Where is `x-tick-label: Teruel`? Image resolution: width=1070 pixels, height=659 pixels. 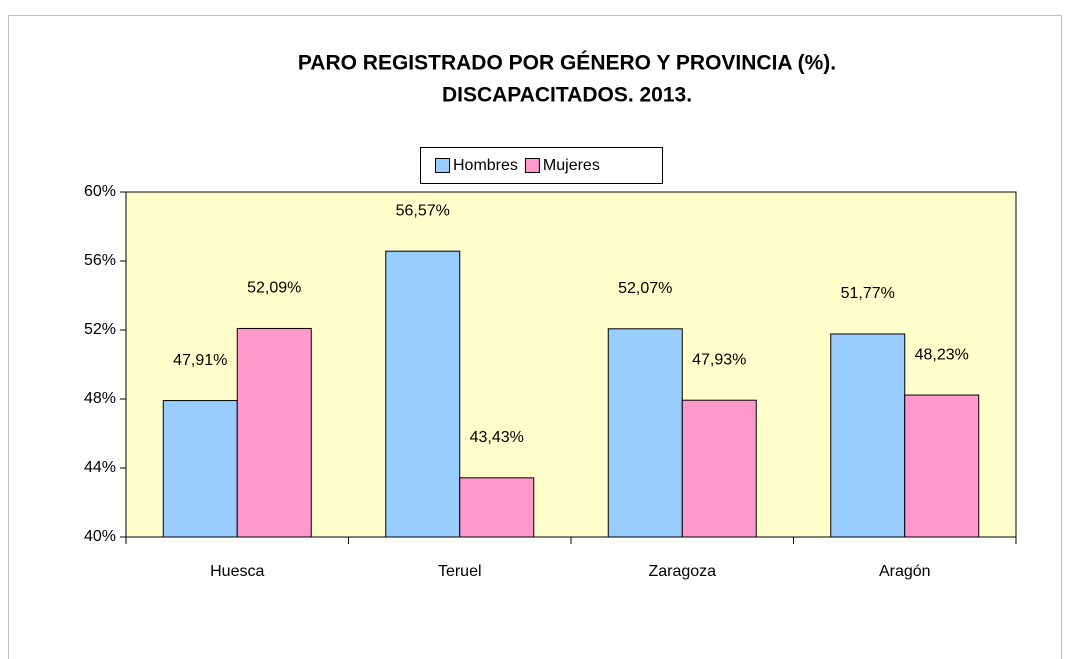
x-tick-label: Teruel is located at coordinates (460, 571).